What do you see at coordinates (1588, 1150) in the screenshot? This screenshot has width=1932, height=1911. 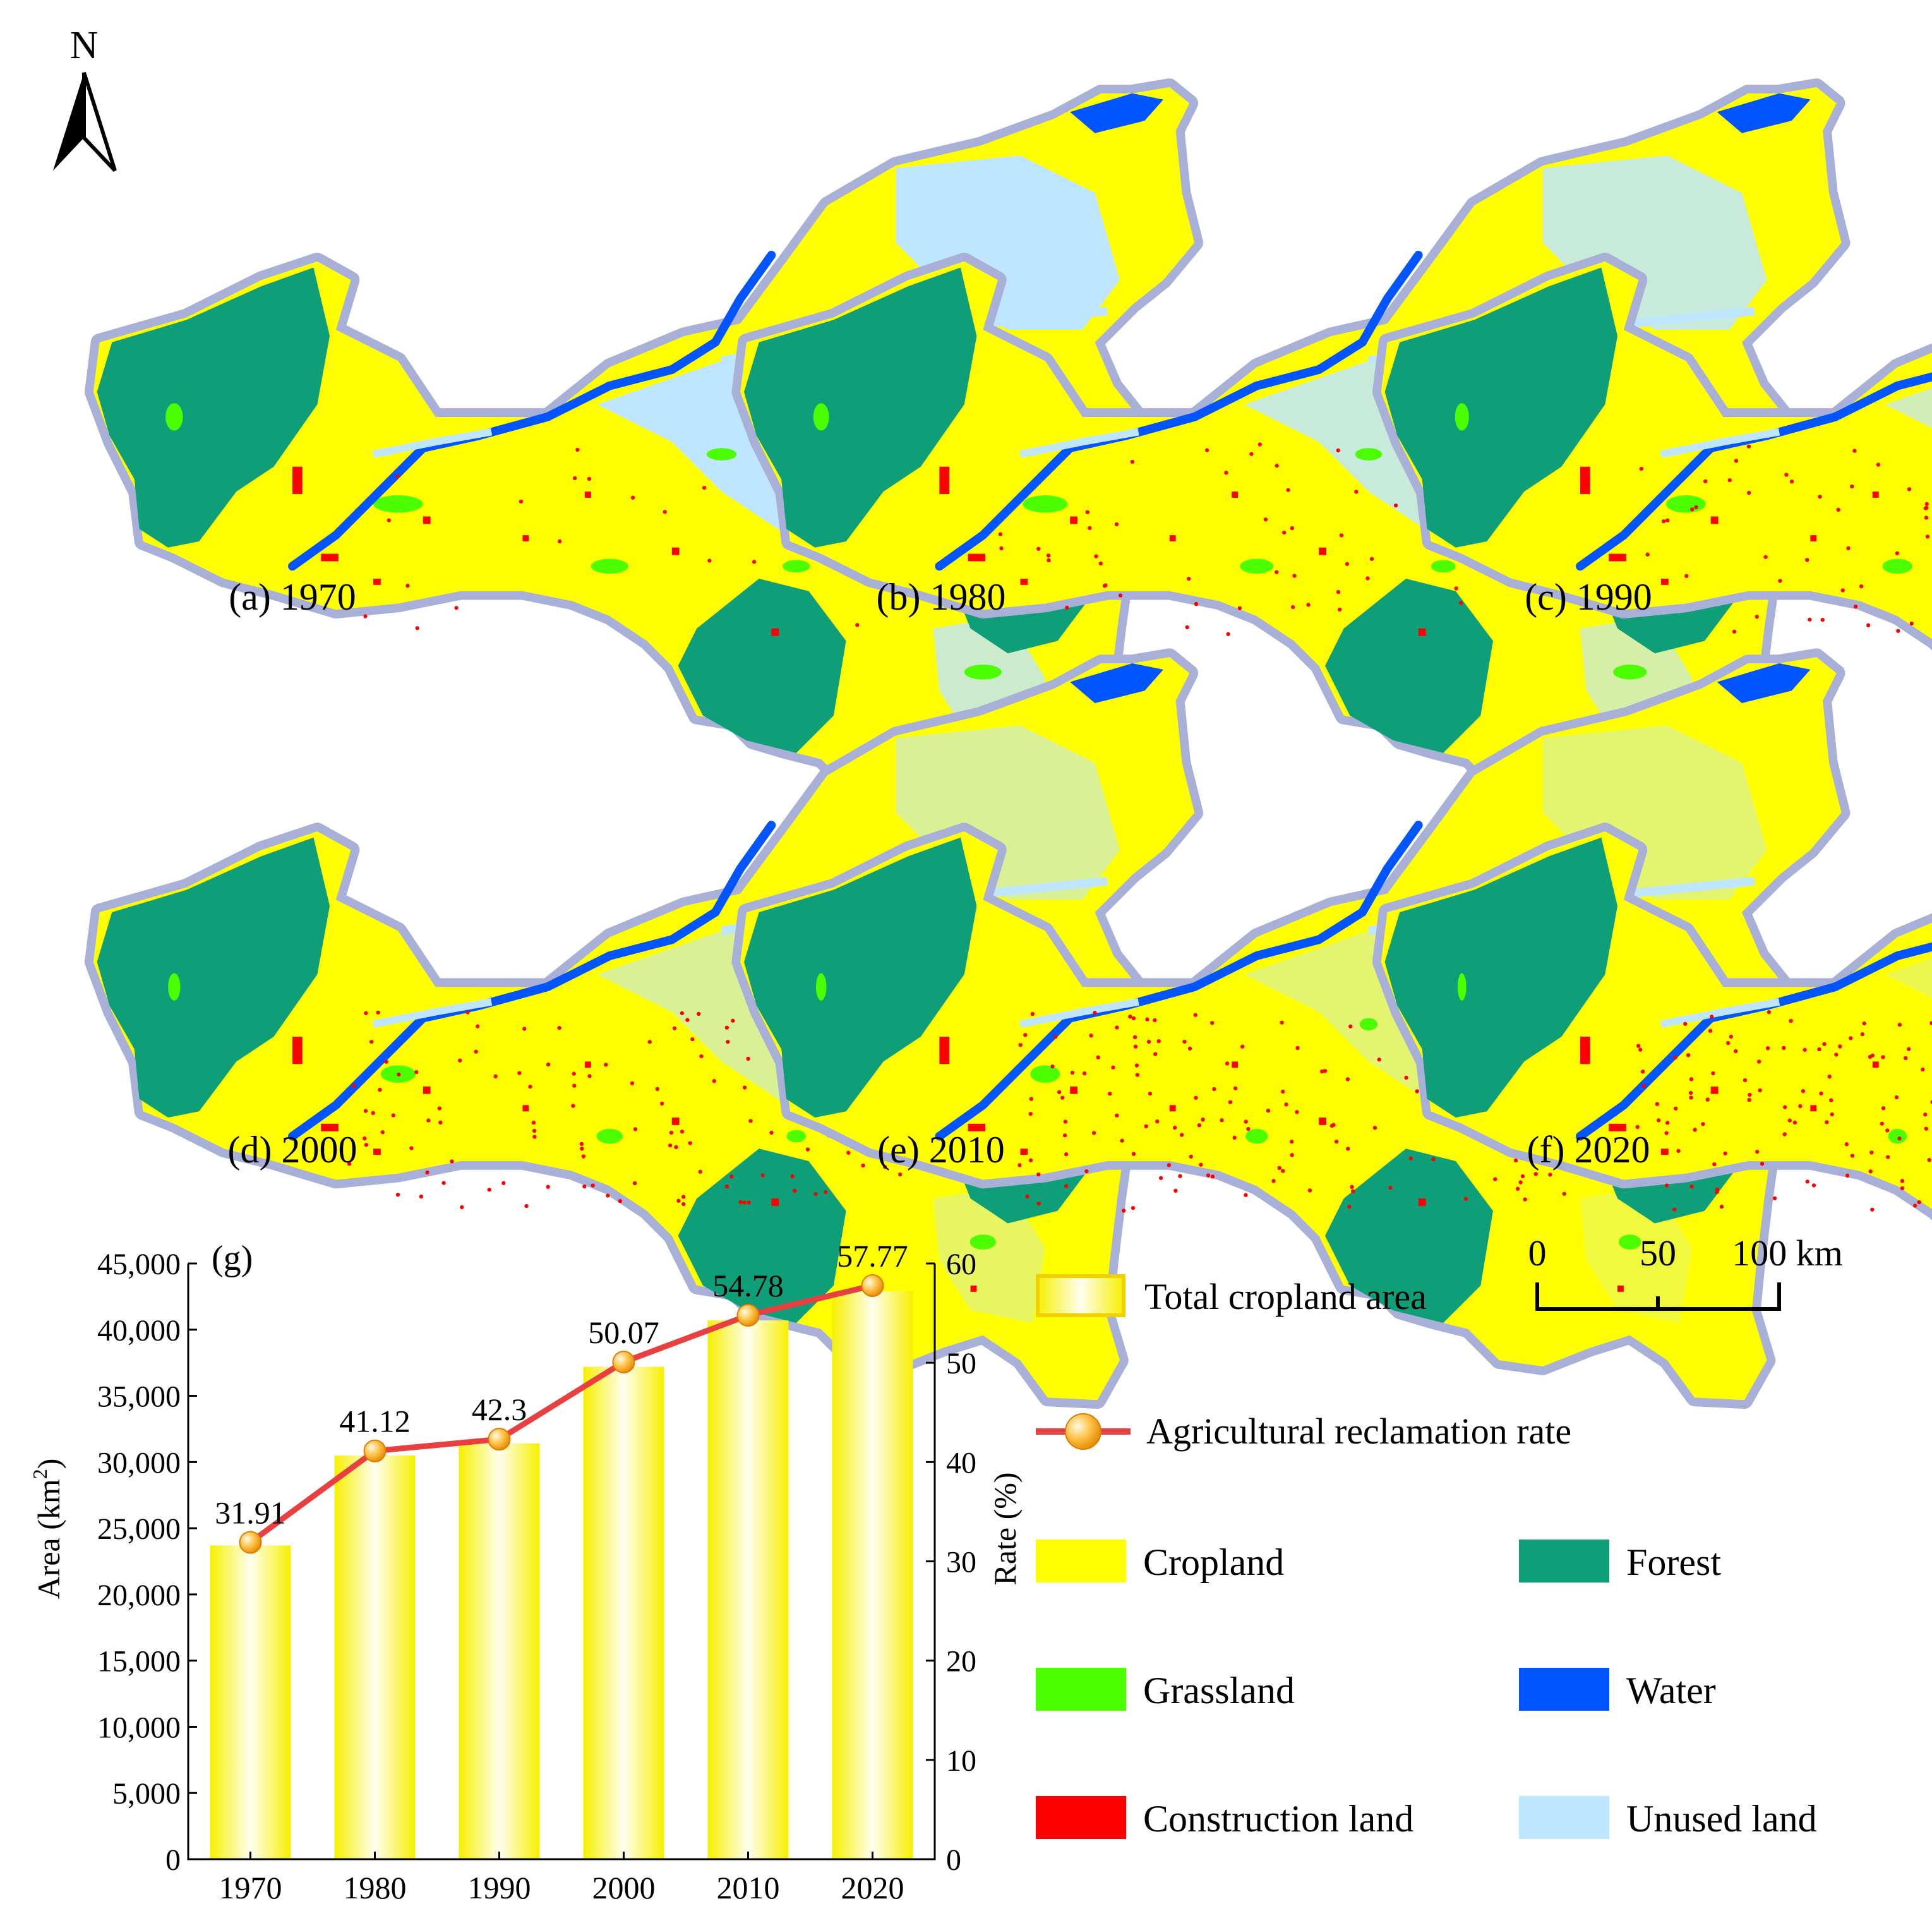 I see `panel-label-f: (f) 2020` at bounding box center [1588, 1150].